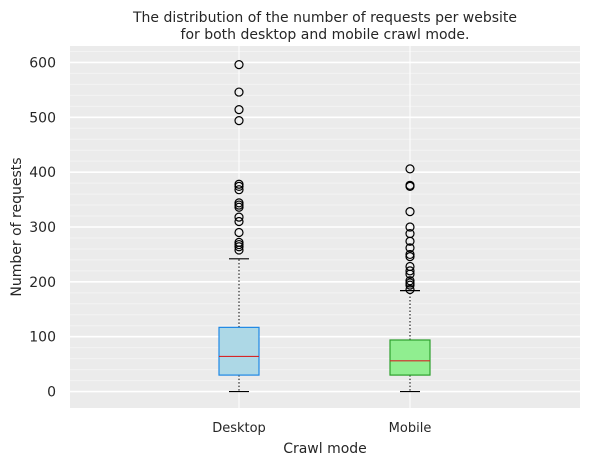  I want to click on box-mobile, so click(410, 278).